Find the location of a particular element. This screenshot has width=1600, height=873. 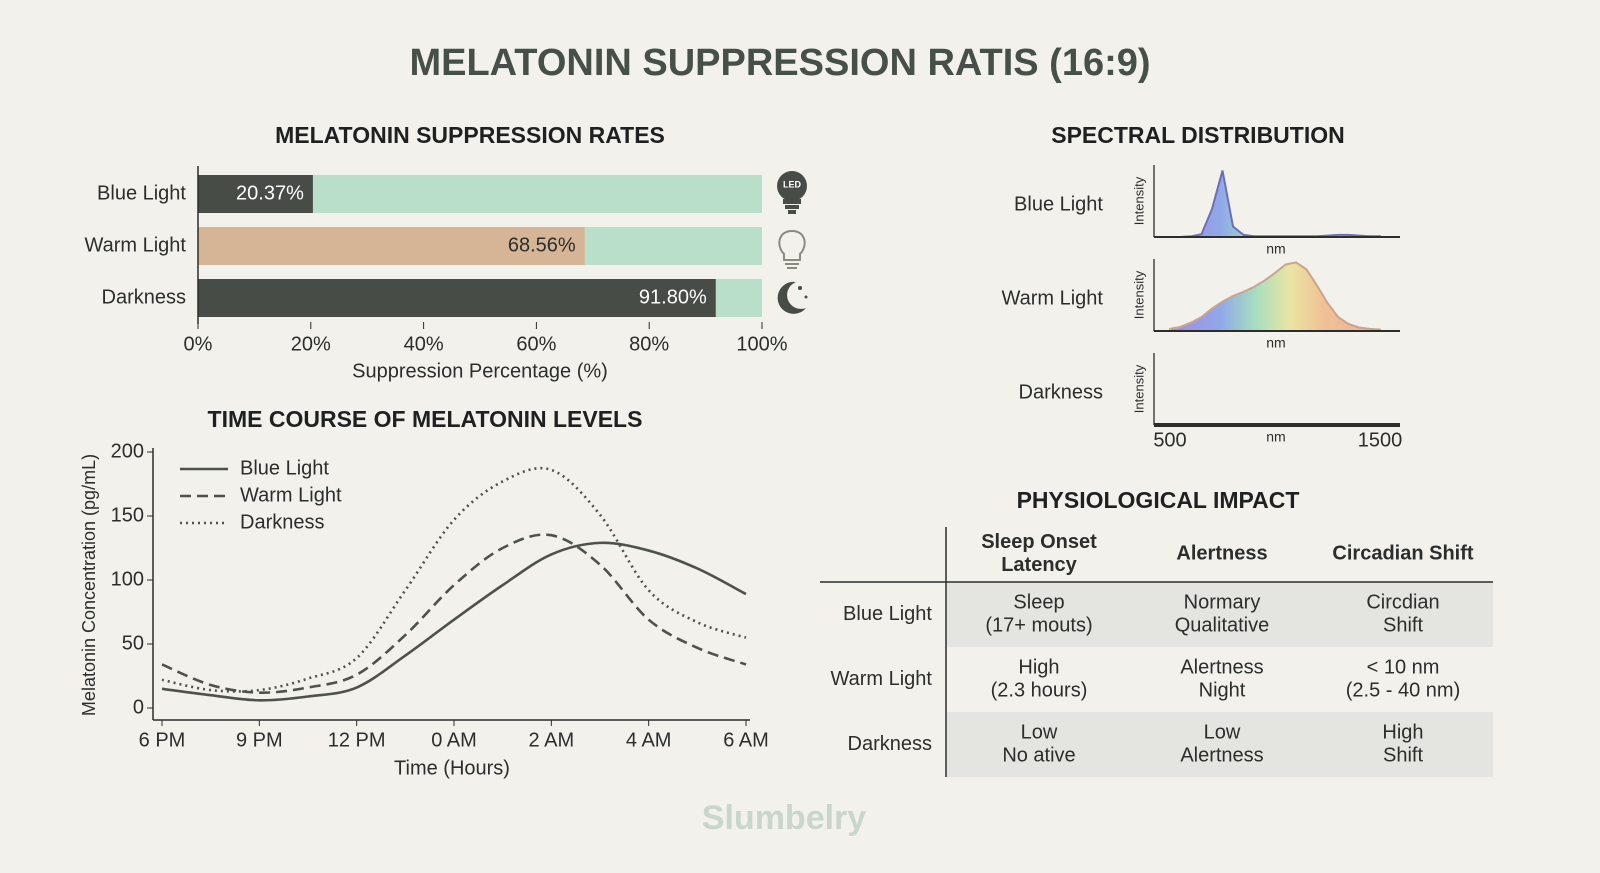

y-tick-label: 150 is located at coordinates (127, 515).